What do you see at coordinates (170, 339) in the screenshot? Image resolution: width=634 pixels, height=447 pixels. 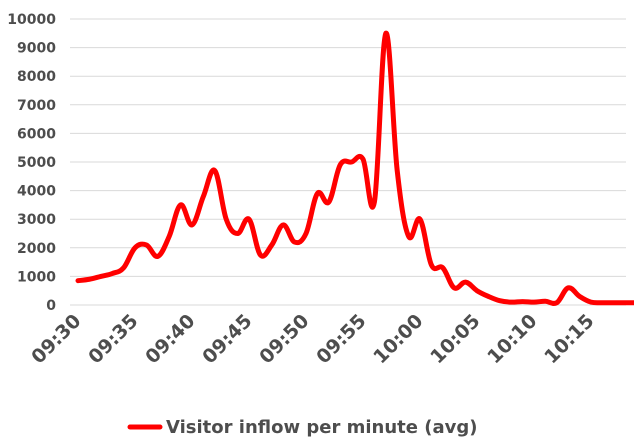 I see `x-tick-label: 09:40` at bounding box center [170, 339].